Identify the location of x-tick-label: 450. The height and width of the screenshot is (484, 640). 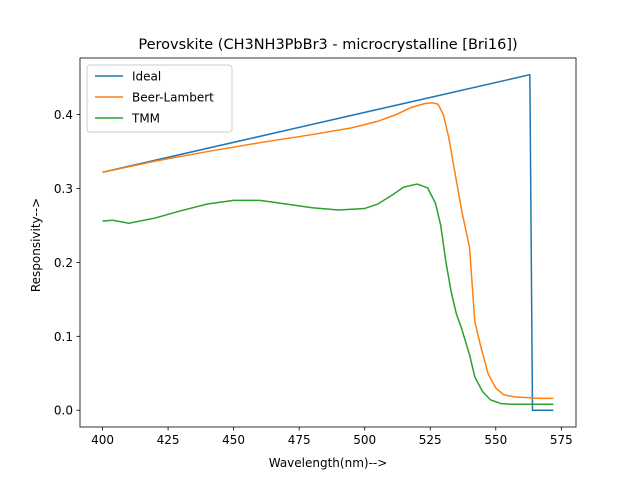
(233, 440).